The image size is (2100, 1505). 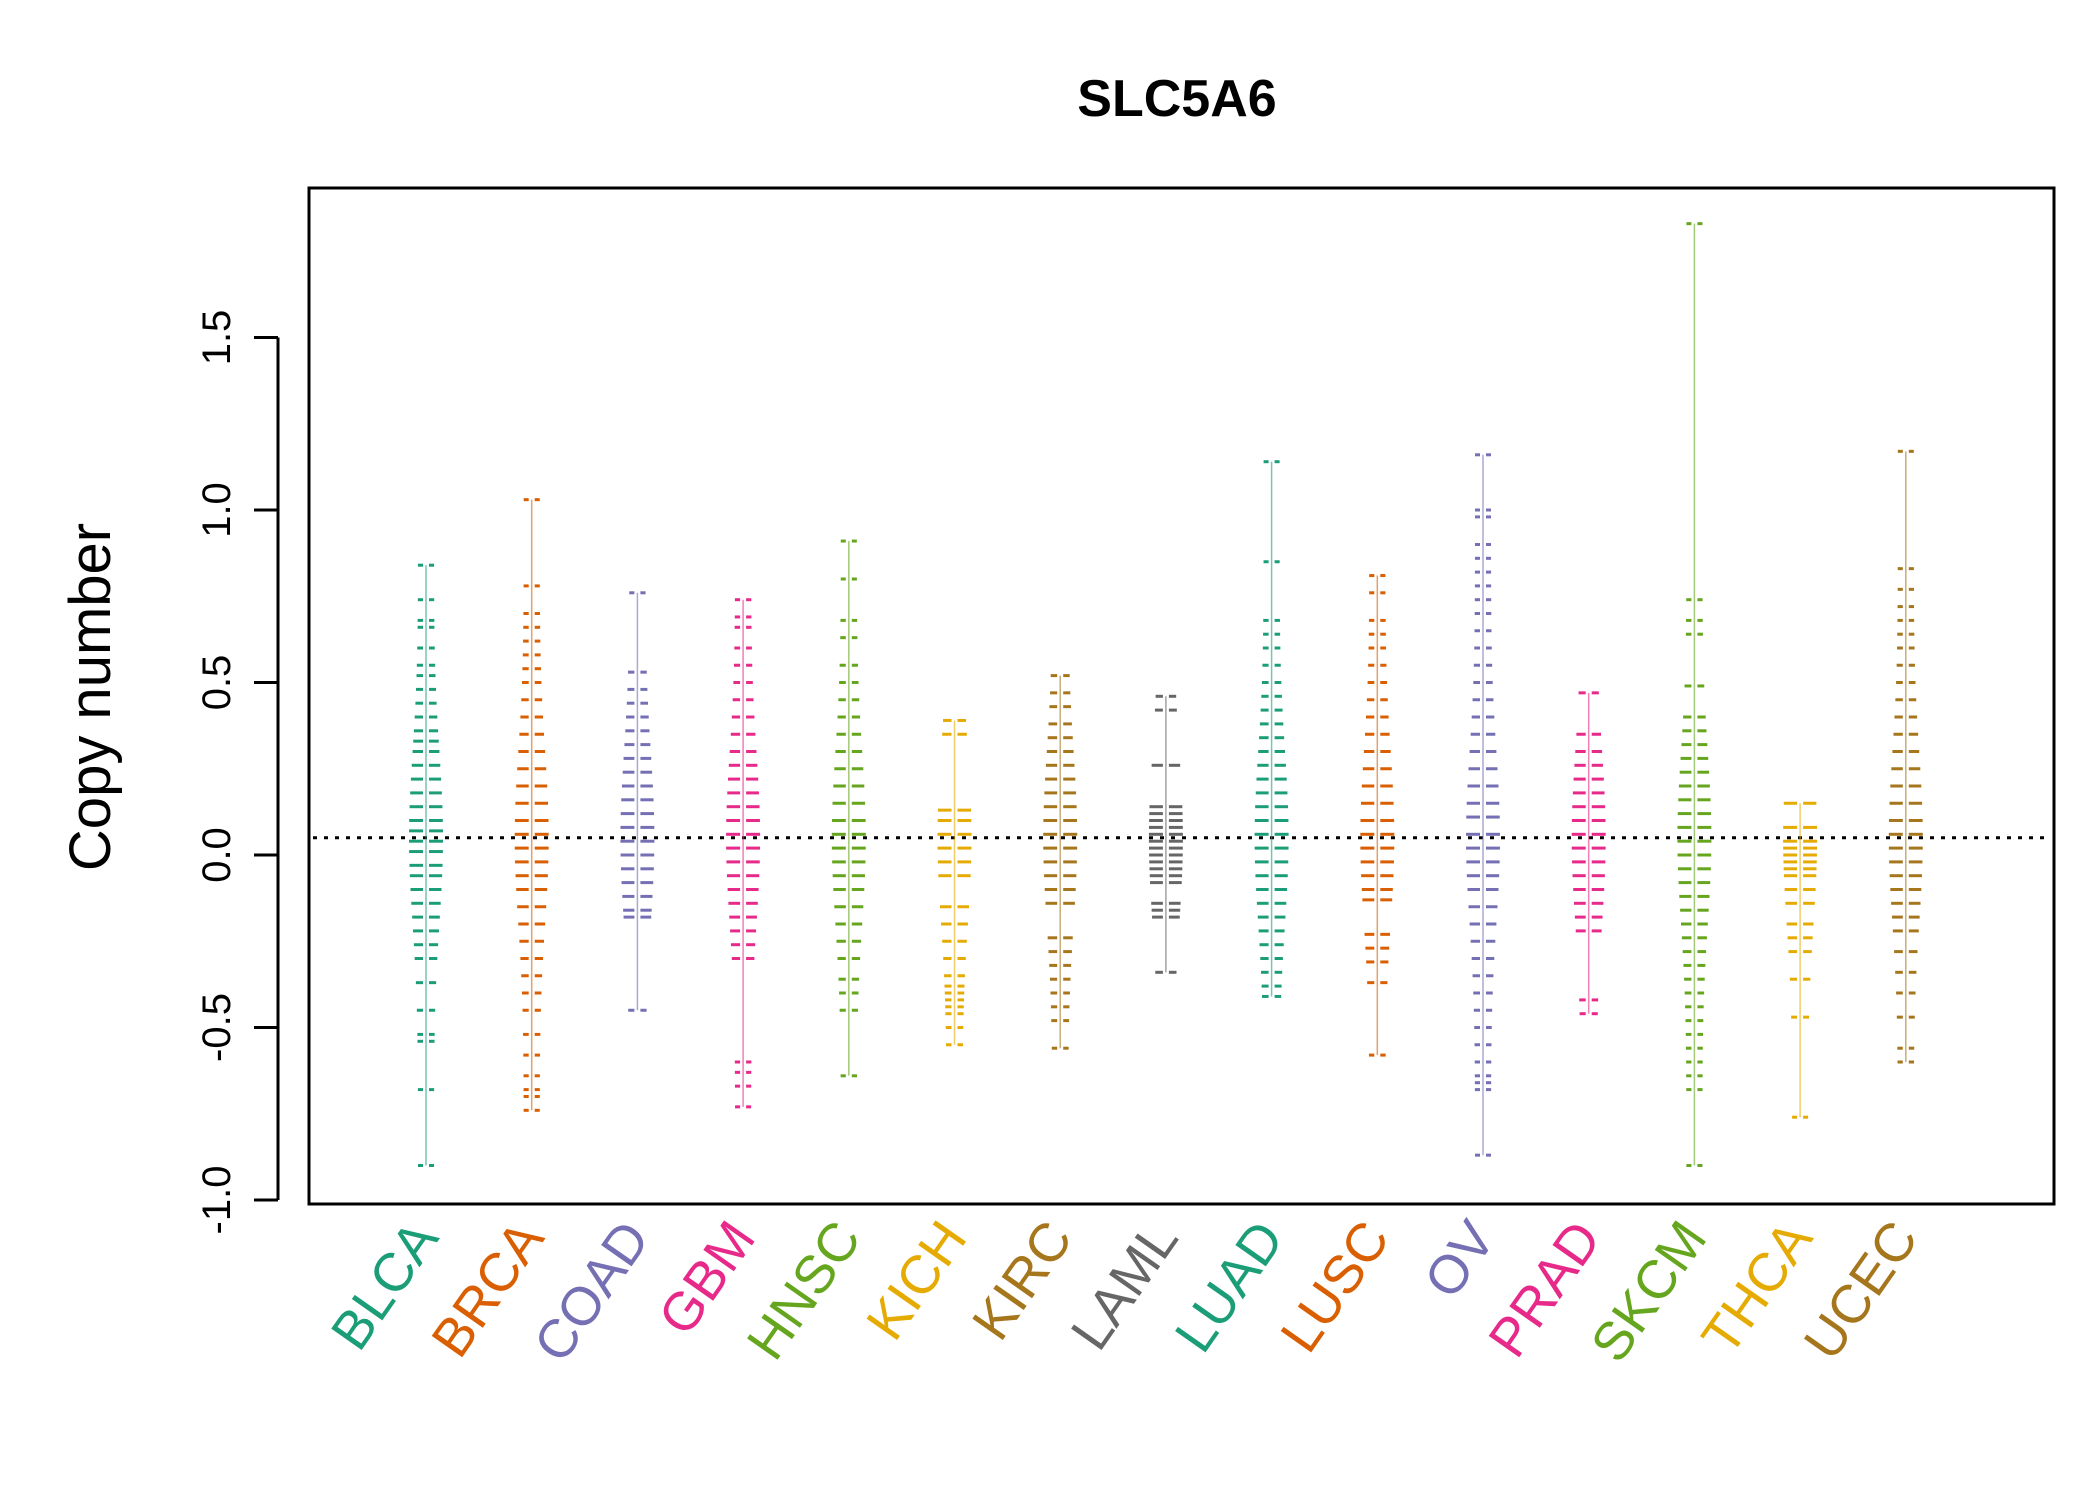 I want to click on series-gbm, so click(x=743, y=853).